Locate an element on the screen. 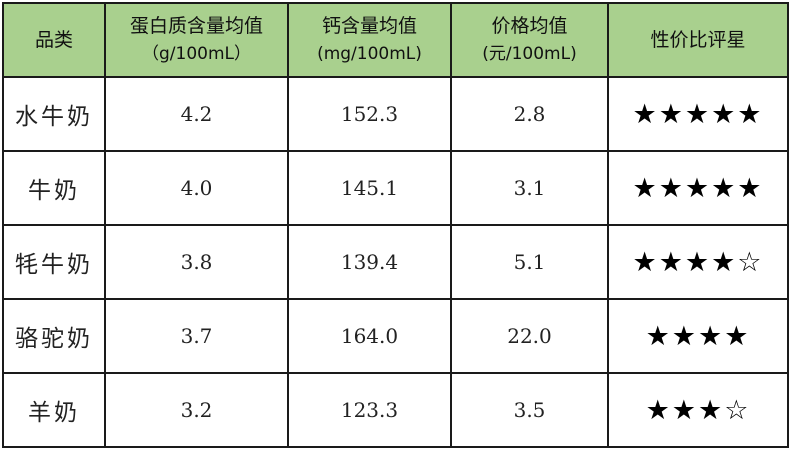  cell-category: 羊奶 is located at coordinates (54, 410).